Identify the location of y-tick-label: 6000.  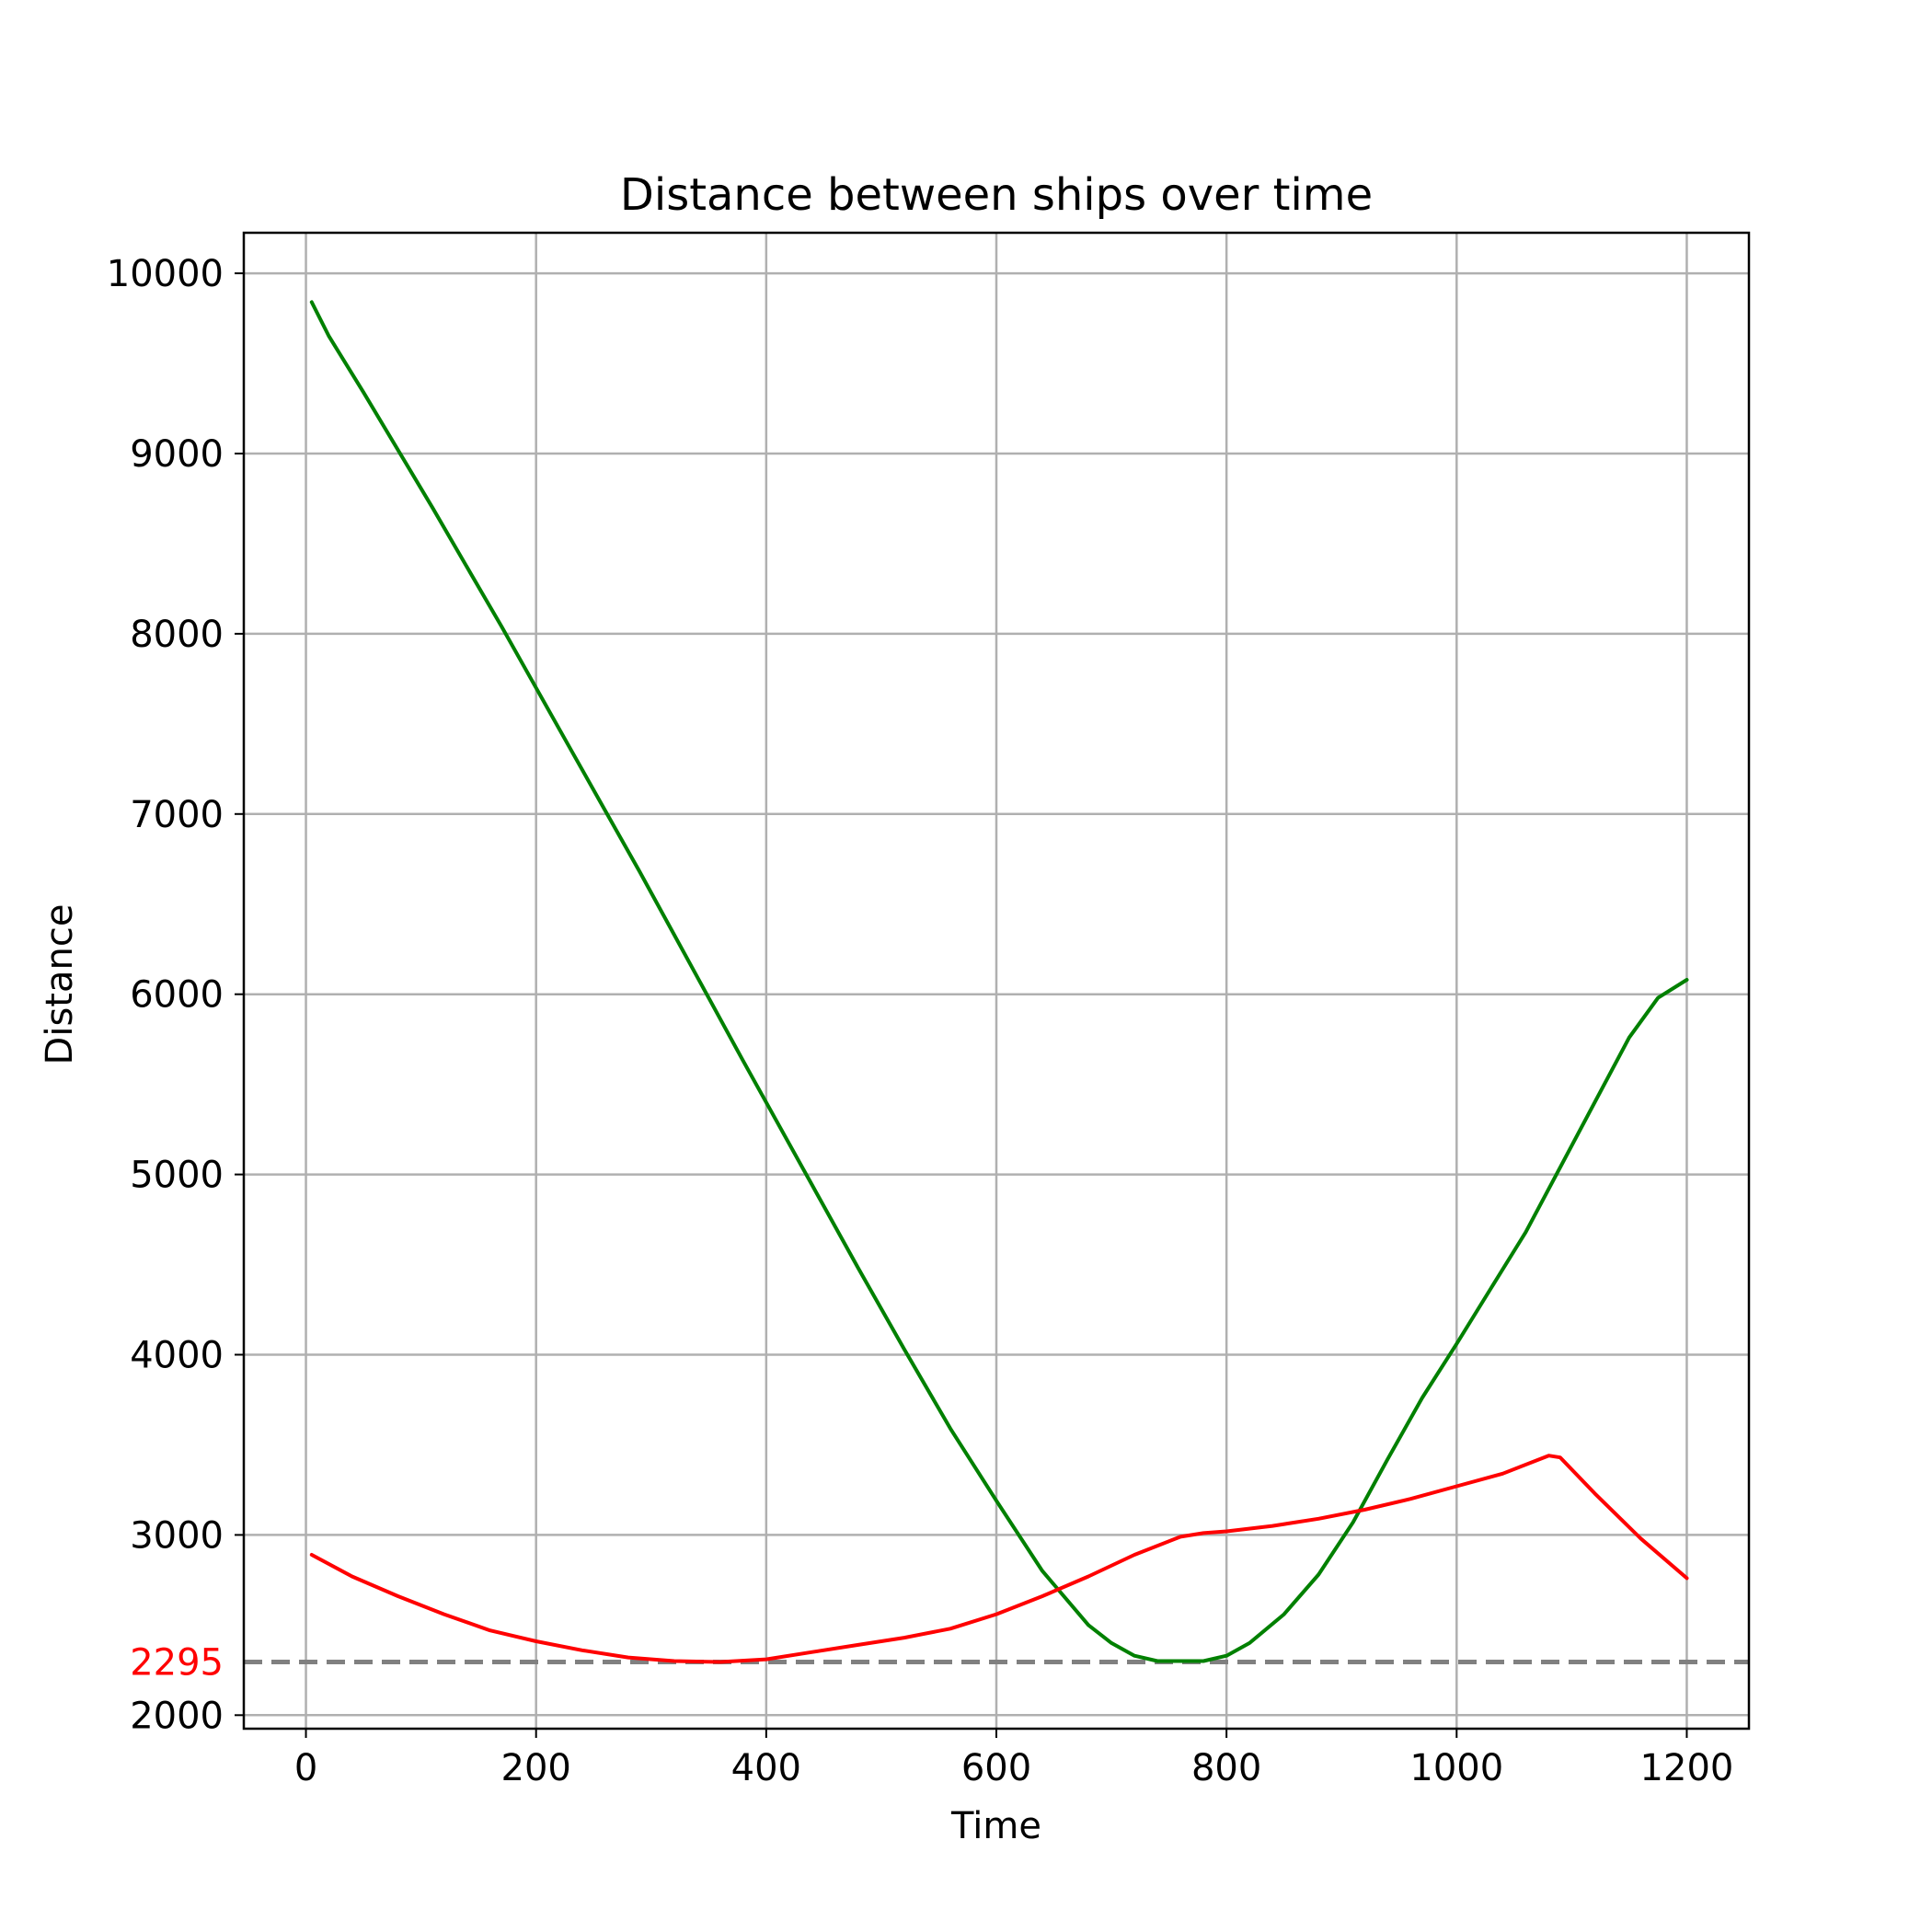
(177, 995).